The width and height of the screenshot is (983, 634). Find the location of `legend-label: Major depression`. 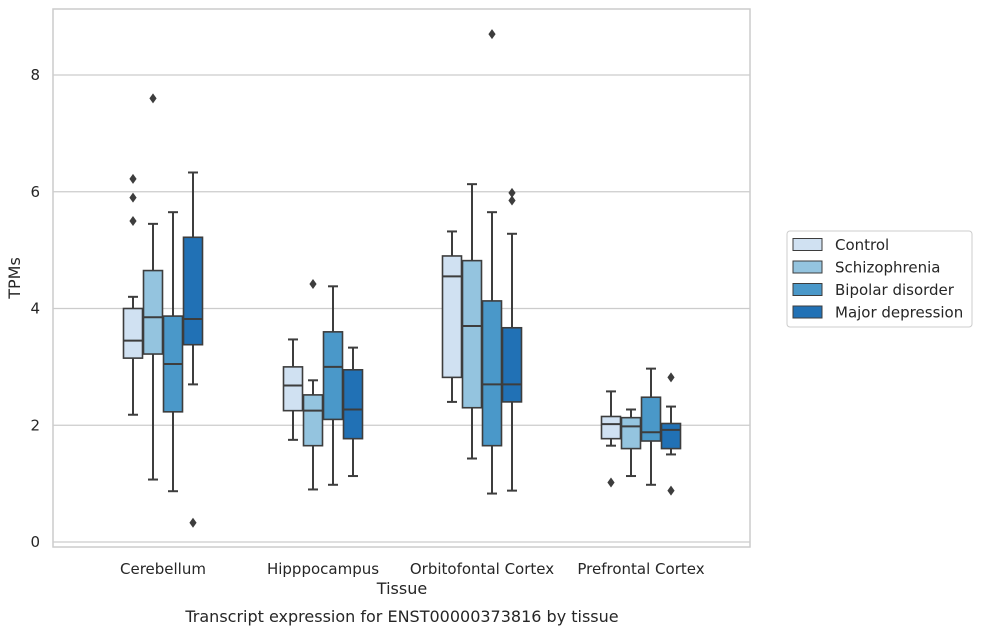

legend-label: Major depression is located at coordinates (899, 313).